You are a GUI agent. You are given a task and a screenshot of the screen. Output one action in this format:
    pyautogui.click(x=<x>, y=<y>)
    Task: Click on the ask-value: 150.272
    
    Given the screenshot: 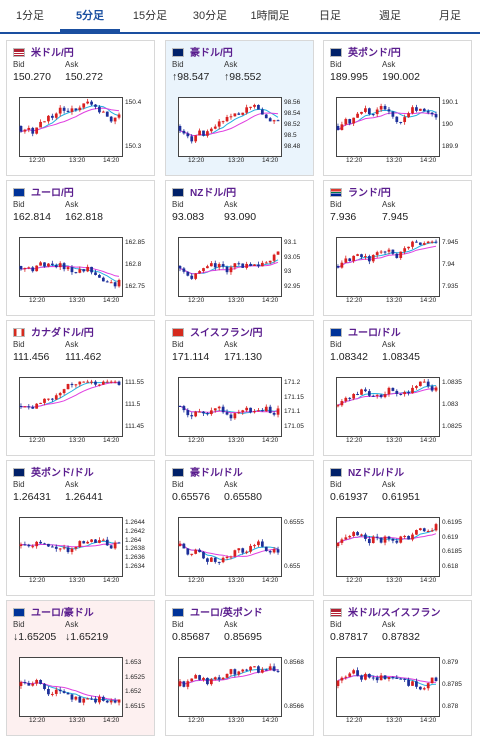 What is the action you would take?
    pyautogui.click(x=84, y=77)
    